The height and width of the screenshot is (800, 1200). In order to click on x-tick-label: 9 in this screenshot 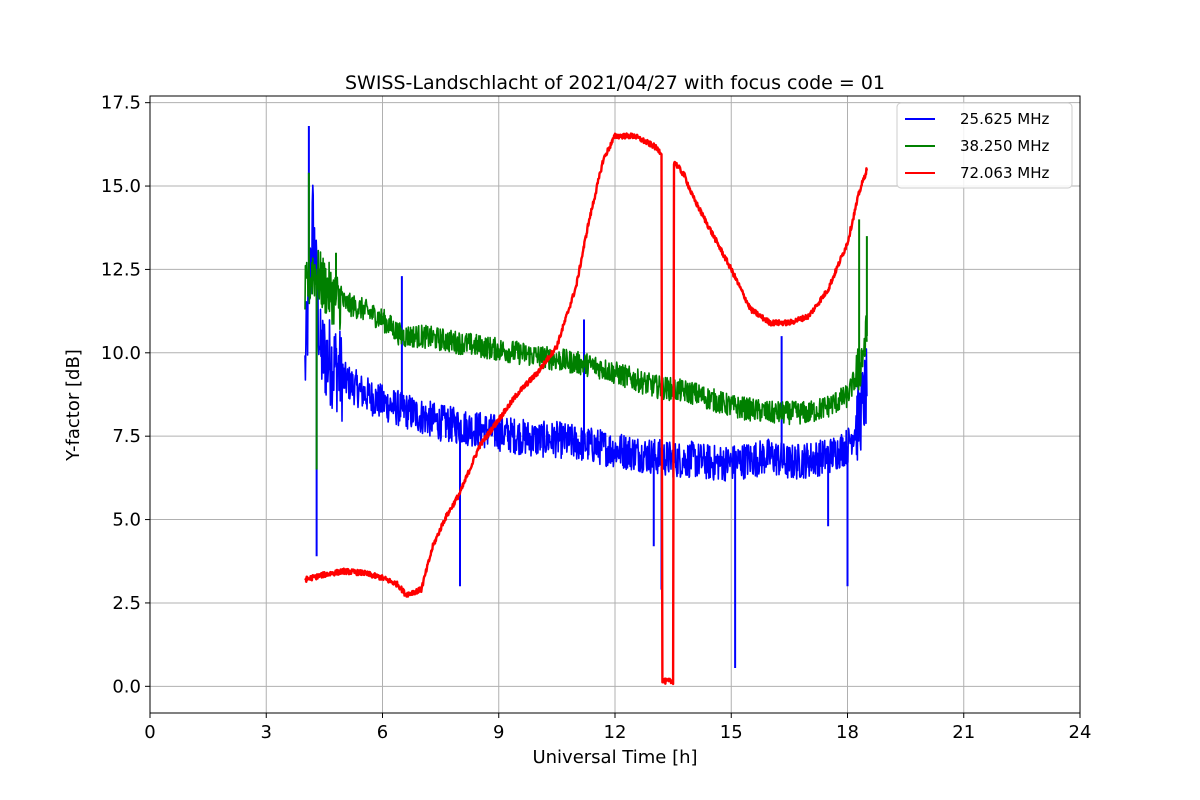, I will do `click(498, 732)`.